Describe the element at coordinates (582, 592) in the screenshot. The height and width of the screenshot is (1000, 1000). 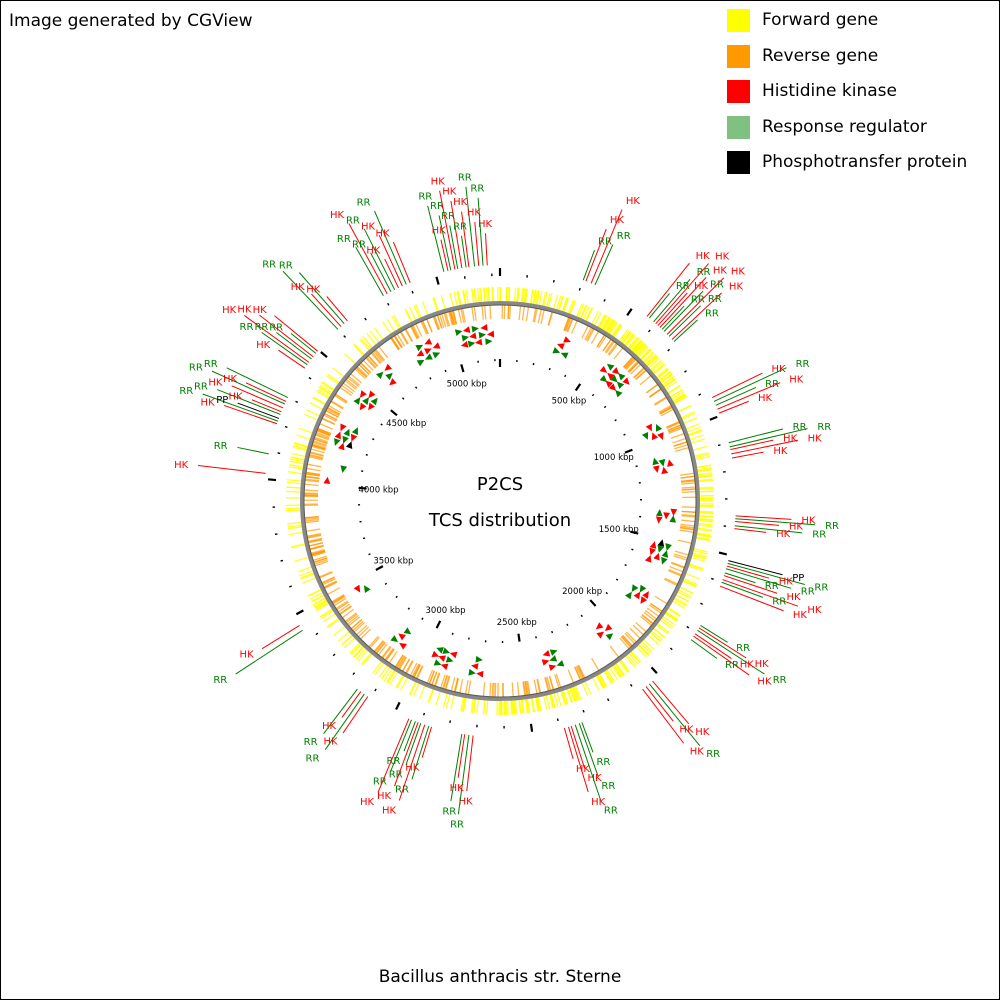
I see `scale-label: 2000 kbp` at that location.